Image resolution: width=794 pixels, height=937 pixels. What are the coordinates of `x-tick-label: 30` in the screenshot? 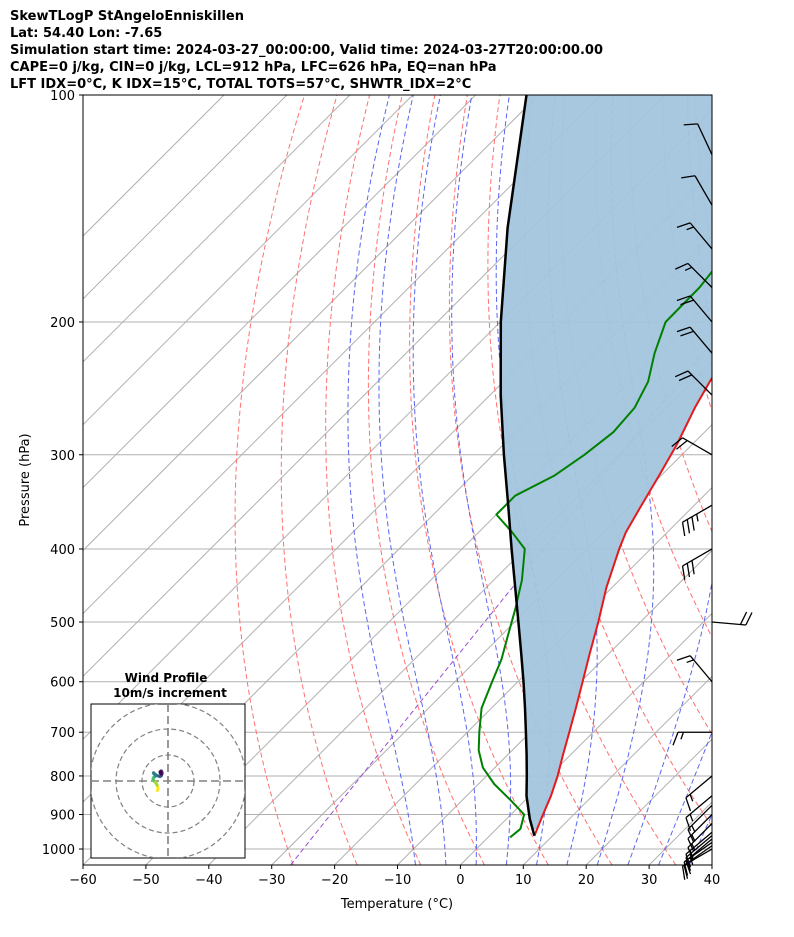 It's located at (649, 880).